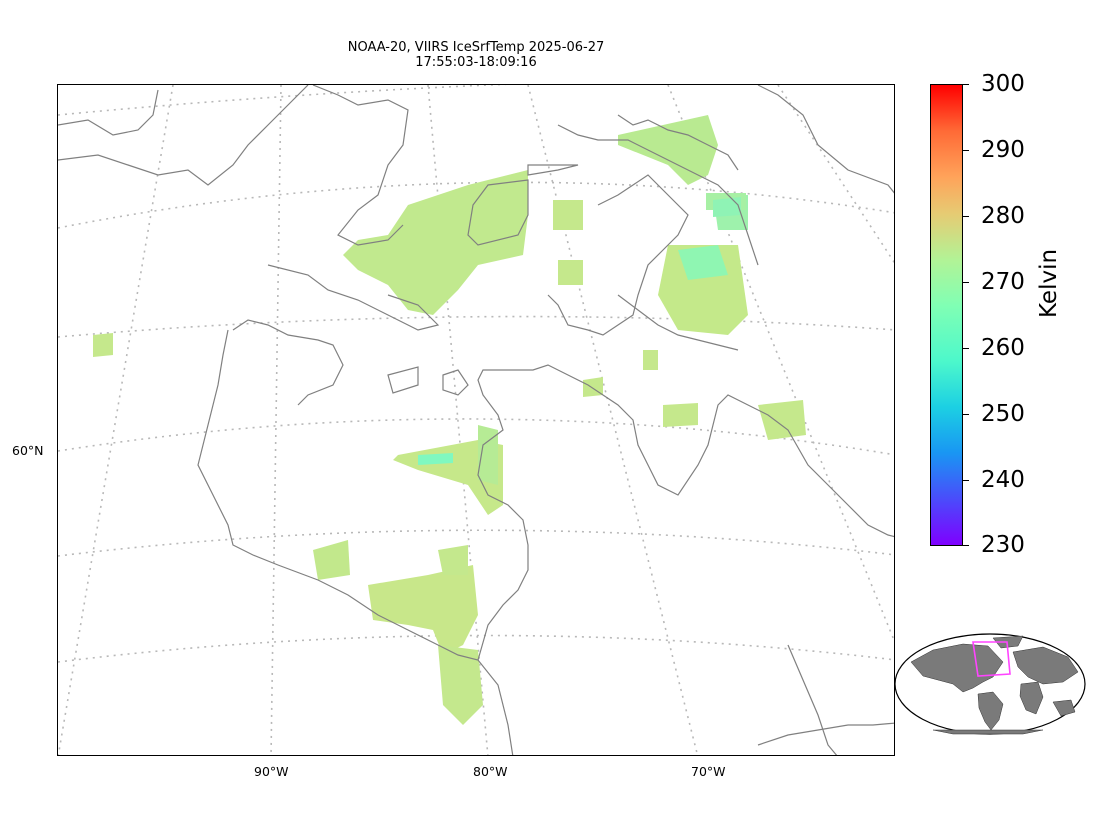 The image size is (1120, 840). Describe the element at coordinates (1003, 414) in the screenshot. I see `colorbar-tick-250: 250` at that location.